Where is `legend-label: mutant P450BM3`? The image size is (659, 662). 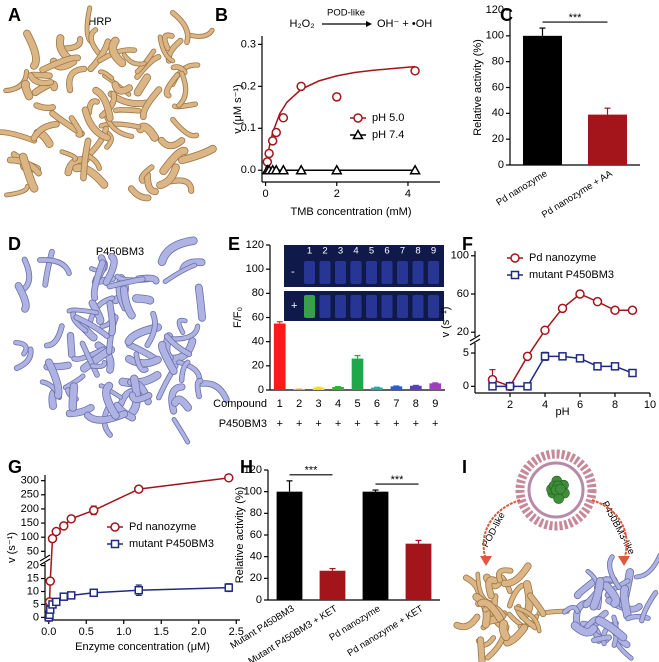 legend-label: mutant P450BM3 is located at coordinates (171, 544).